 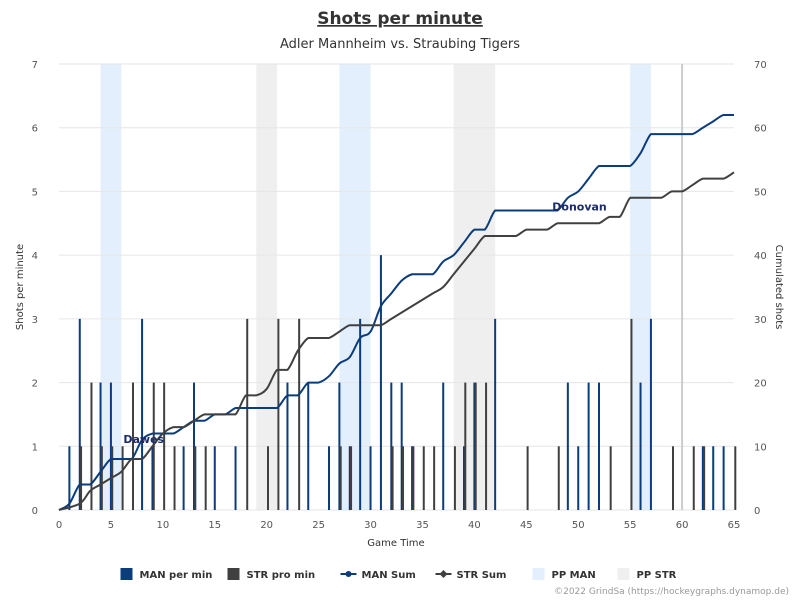 I want to click on x-tick-label: 30, so click(x=370, y=525).